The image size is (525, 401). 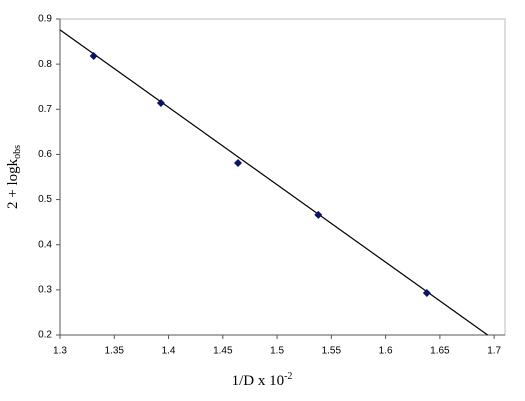 What do you see at coordinates (45, 244) in the screenshot?
I see `y-tick-label: 0.4` at bounding box center [45, 244].